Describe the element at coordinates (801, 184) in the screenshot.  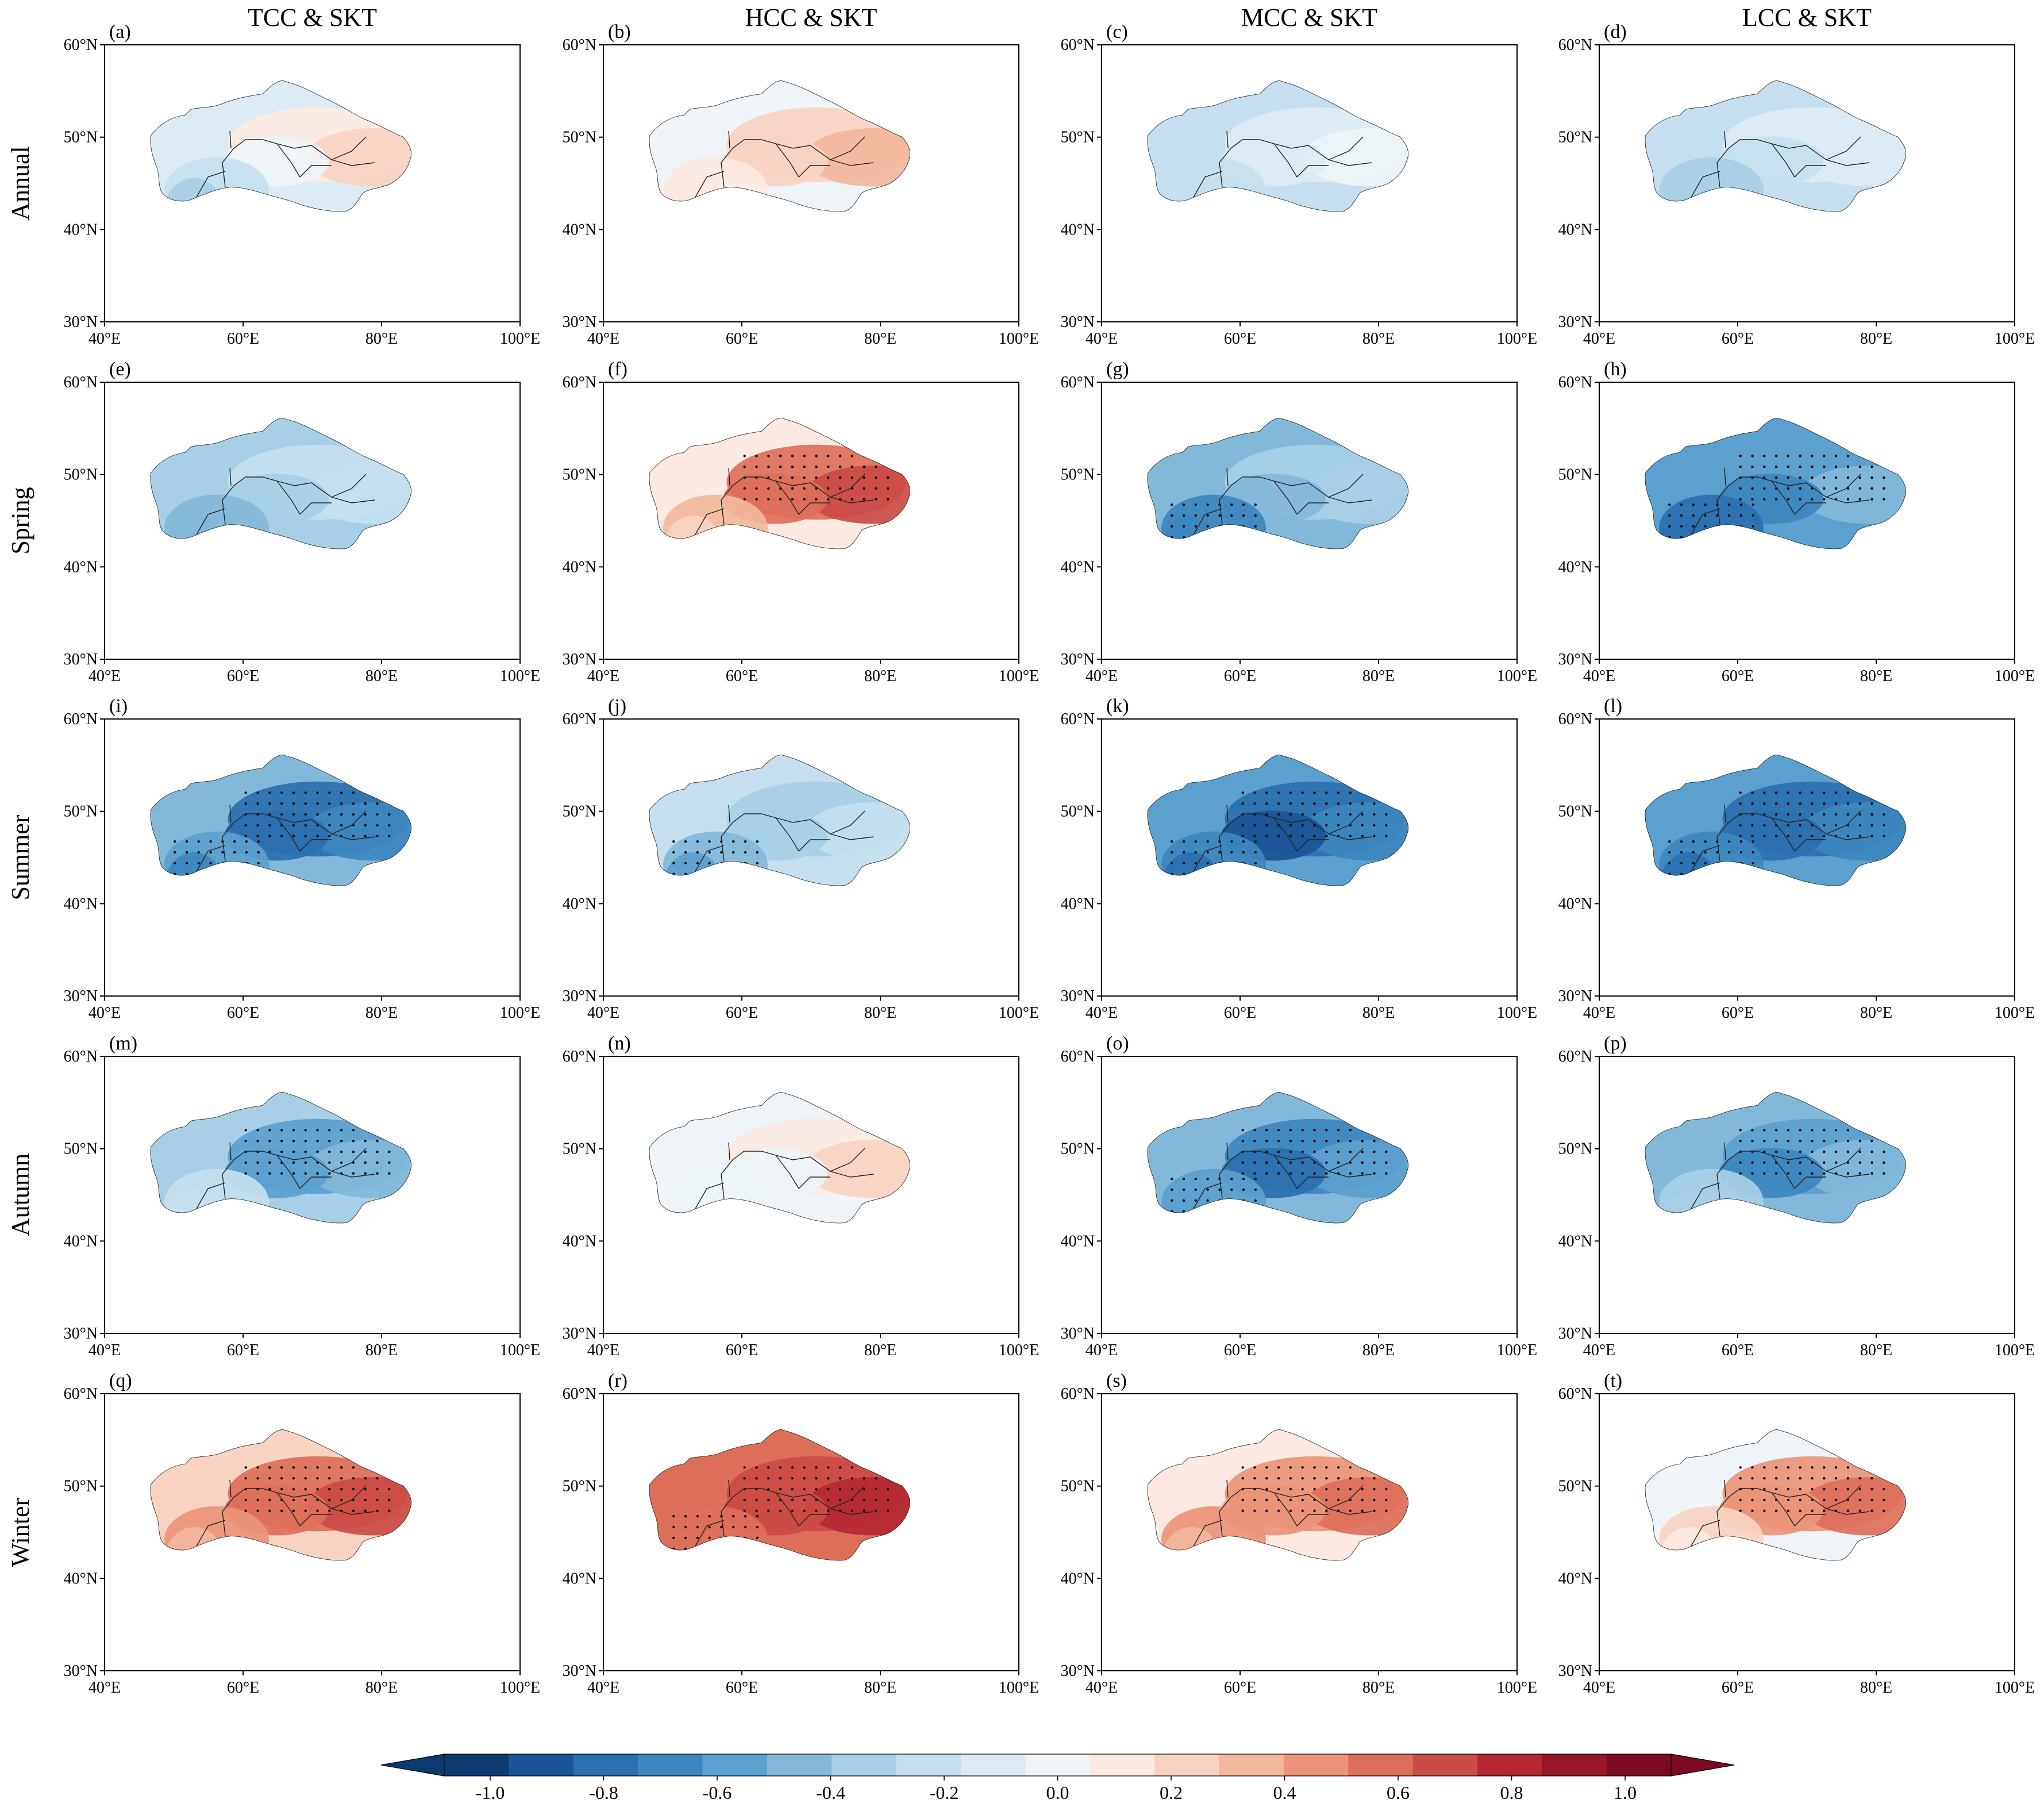
I see `map-panel: (b) 40°E 60°E 80°E 100°E 60°N 50°N 40°N 30°N` at that location.